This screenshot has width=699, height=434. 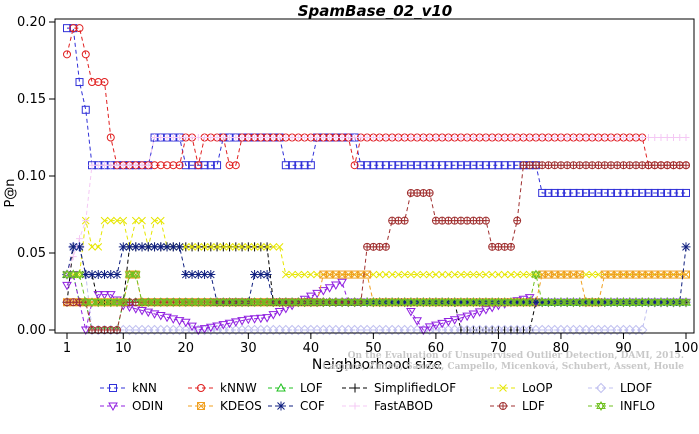 What do you see at coordinates (31, 99) in the screenshot?
I see `y-tick-label: 0.15` at bounding box center [31, 99].